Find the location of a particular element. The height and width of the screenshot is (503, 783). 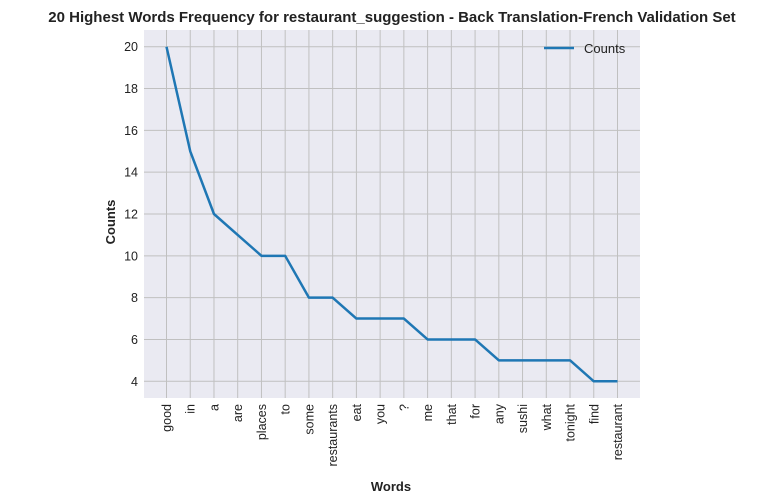

x-tick-label: in is located at coordinates (191, 409).